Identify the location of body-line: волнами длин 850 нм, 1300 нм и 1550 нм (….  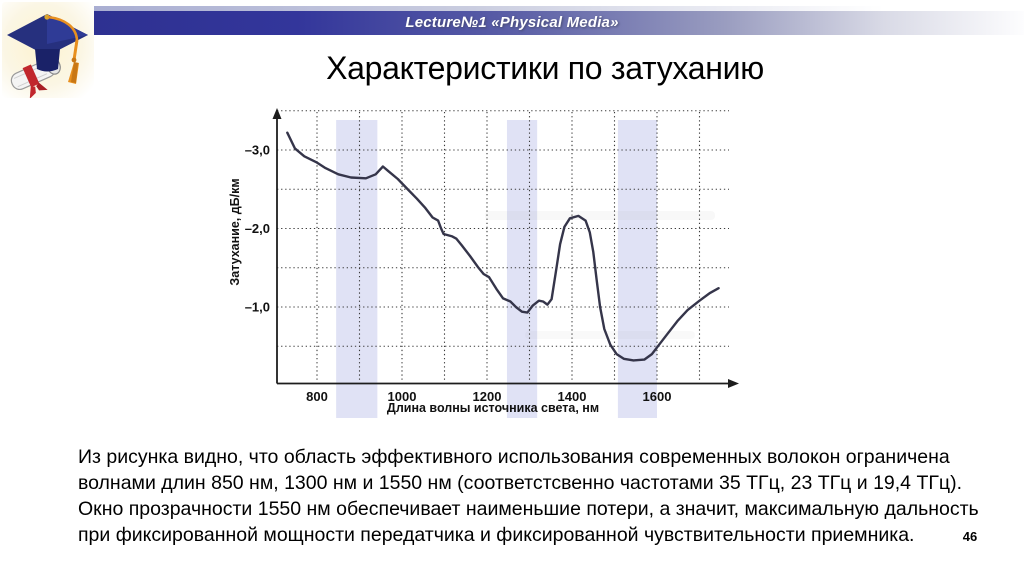
(520, 483).